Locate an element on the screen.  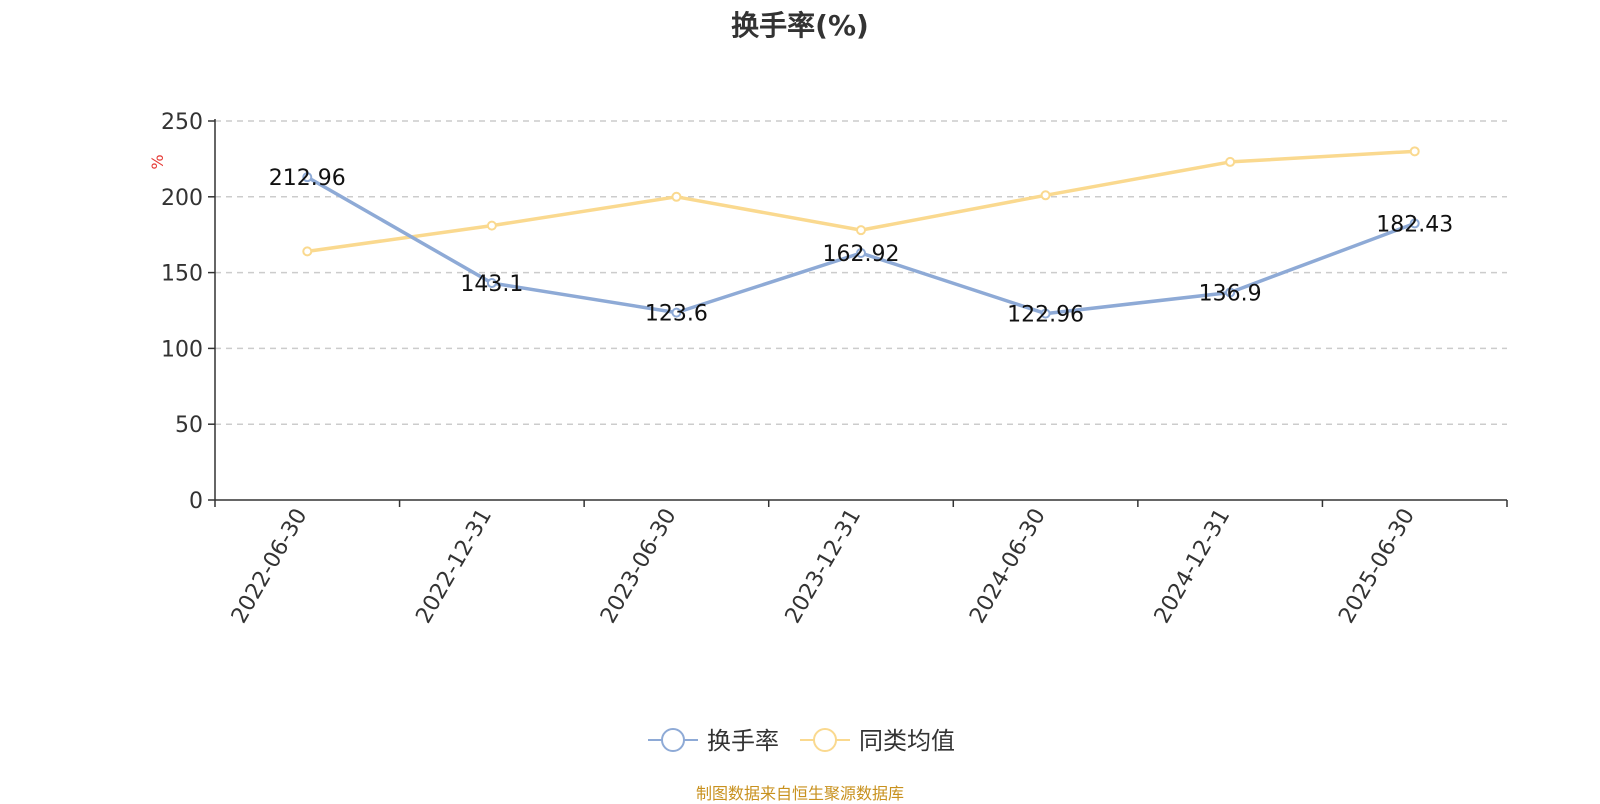
data-label: 123.6 is located at coordinates (676, 314).